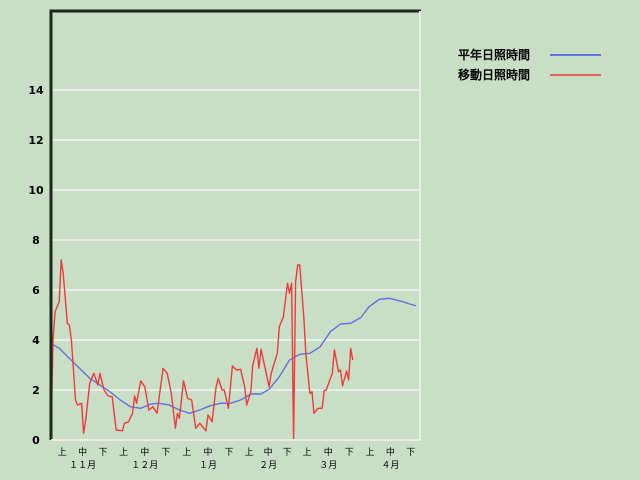 Image resolution: width=640 pixels, height=480 pixels. What do you see at coordinates (144, 465) in the screenshot?
I see `x-month-label: １２月` at bounding box center [144, 465].